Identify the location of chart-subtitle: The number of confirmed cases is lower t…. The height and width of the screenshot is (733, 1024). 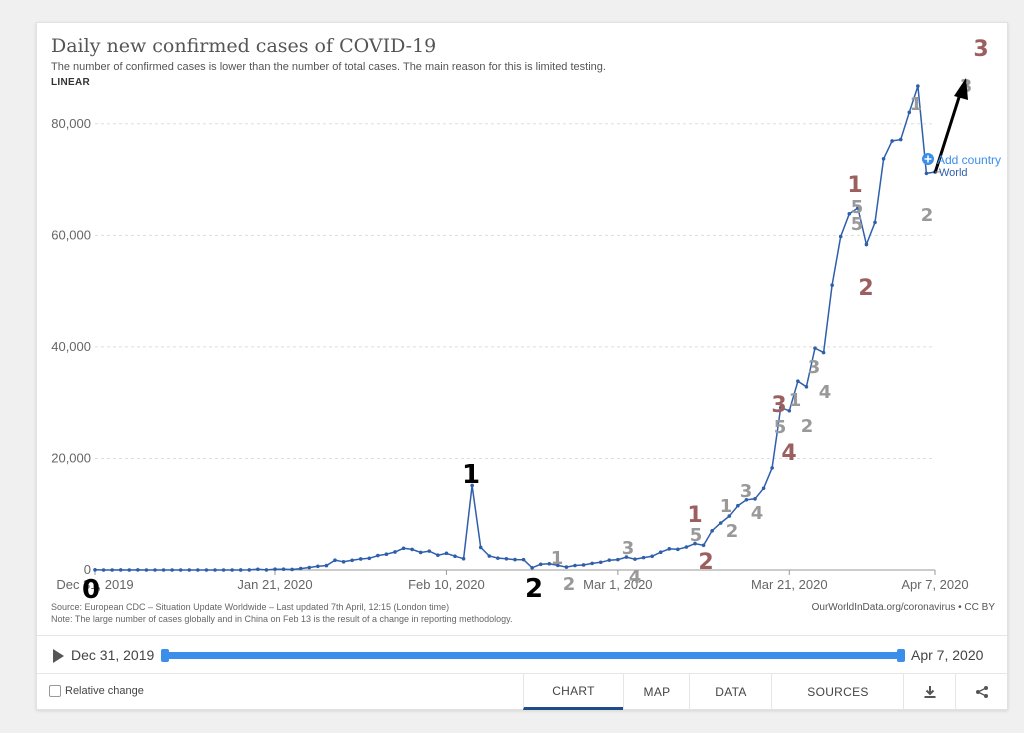
(328, 67).